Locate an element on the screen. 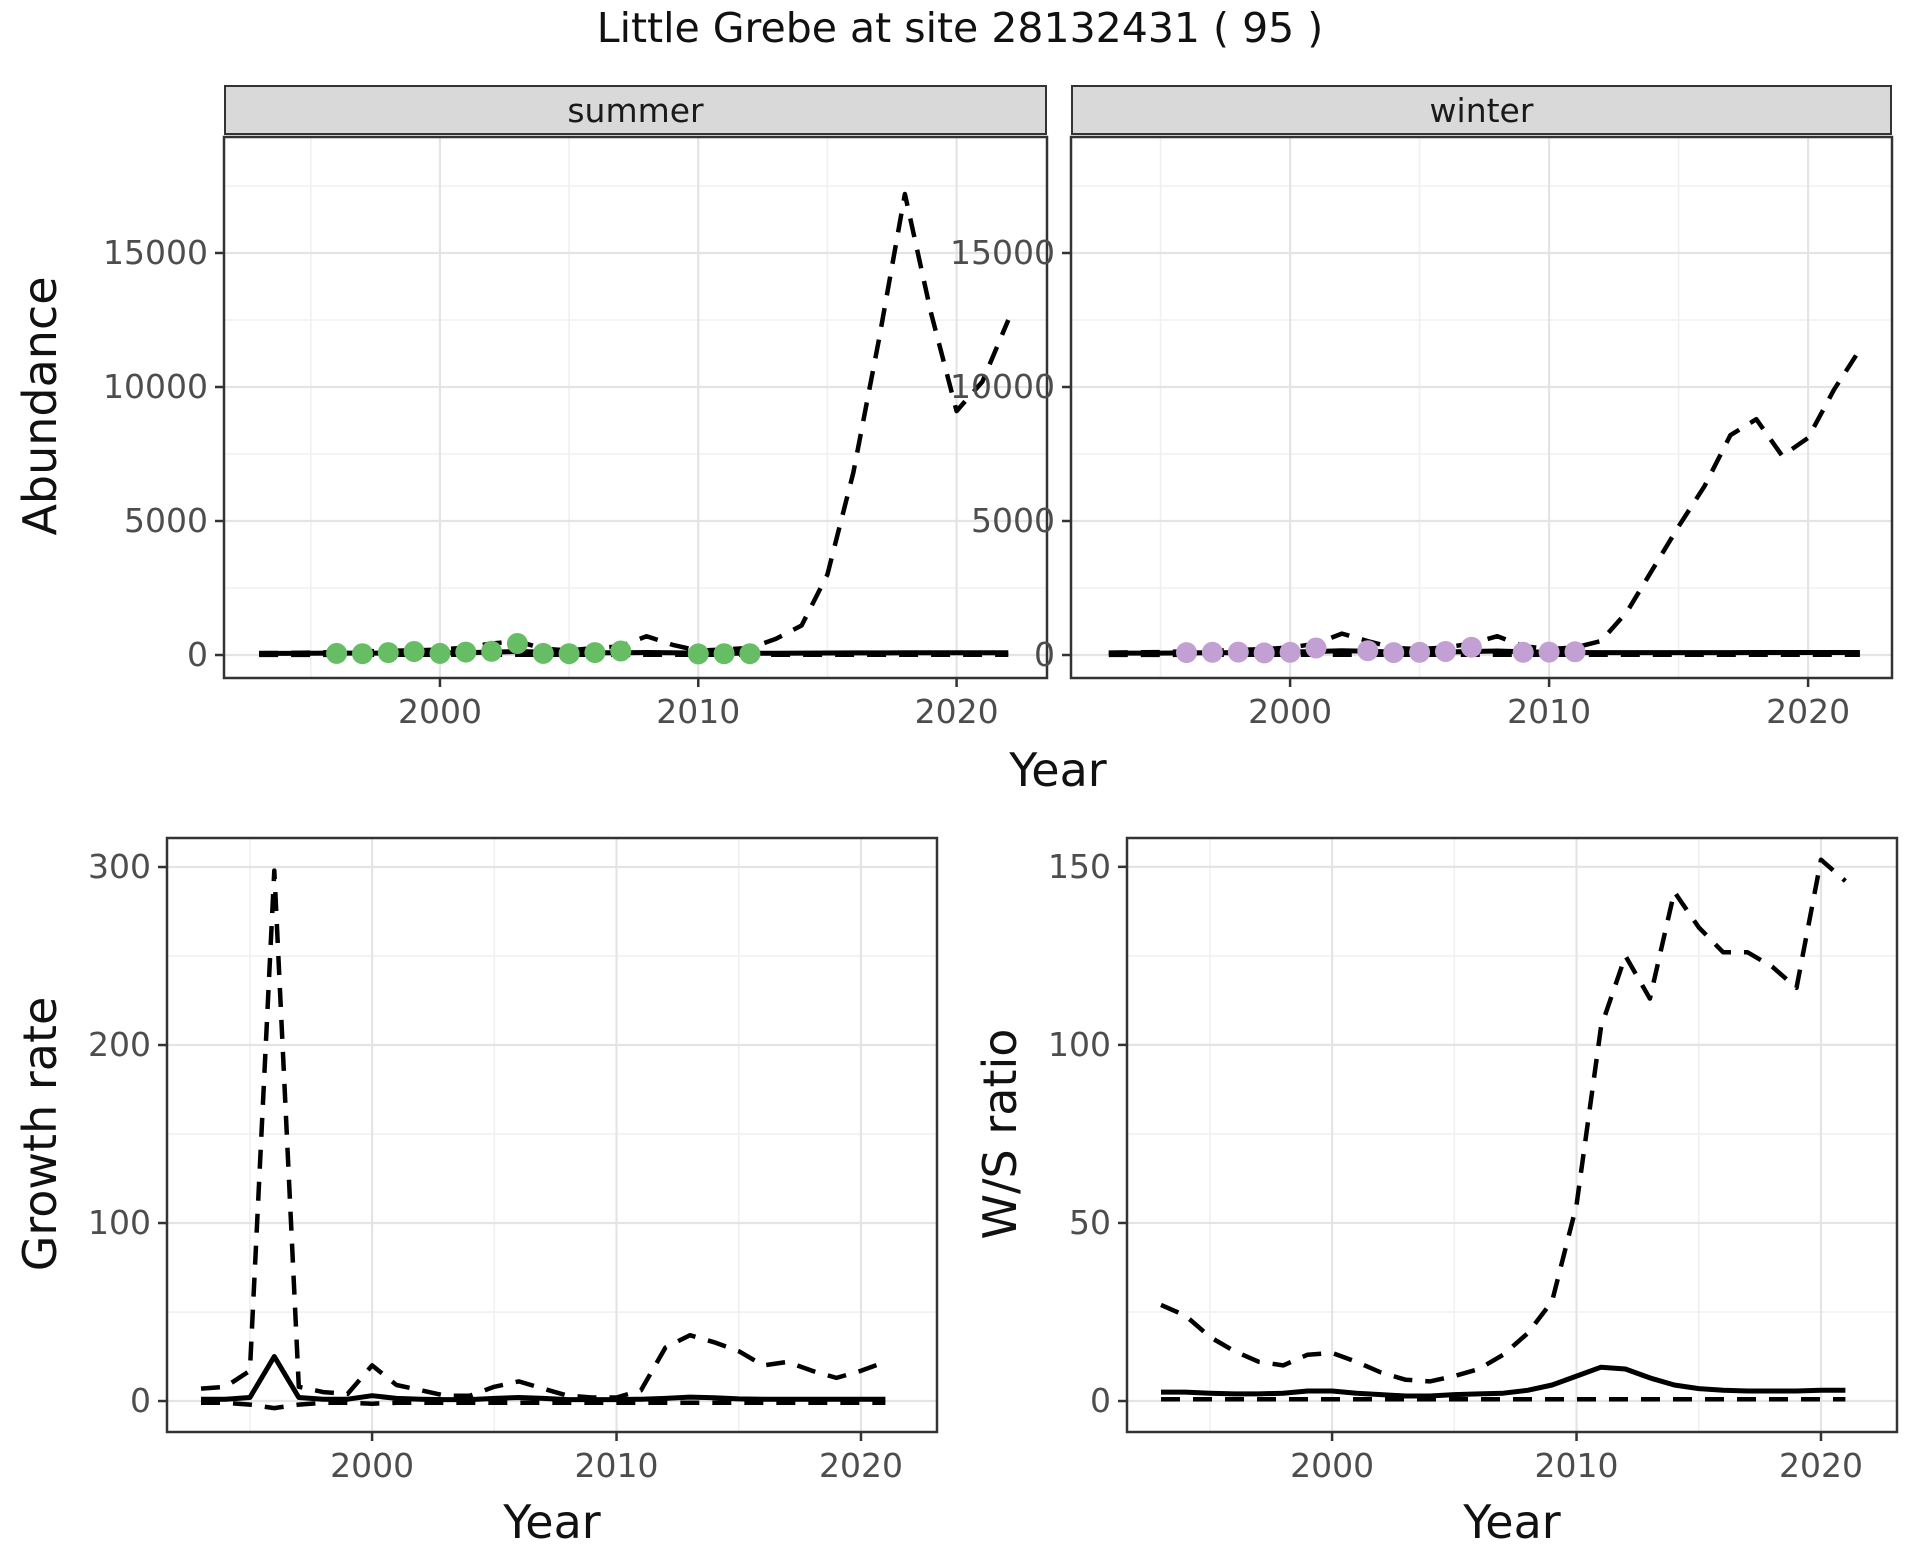 This screenshot has height=1560, width=1920. facet-strip-winter-label: winter is located at coordinates (1481, 110).